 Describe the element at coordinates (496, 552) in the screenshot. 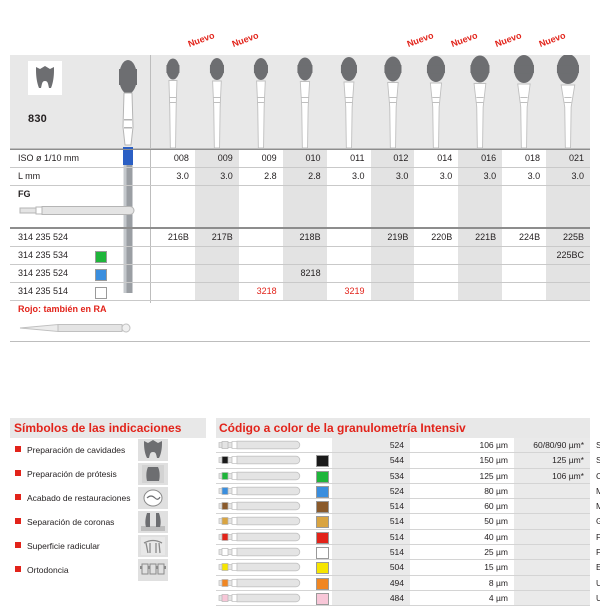

I see `grit-size: 25 µm` at that location.